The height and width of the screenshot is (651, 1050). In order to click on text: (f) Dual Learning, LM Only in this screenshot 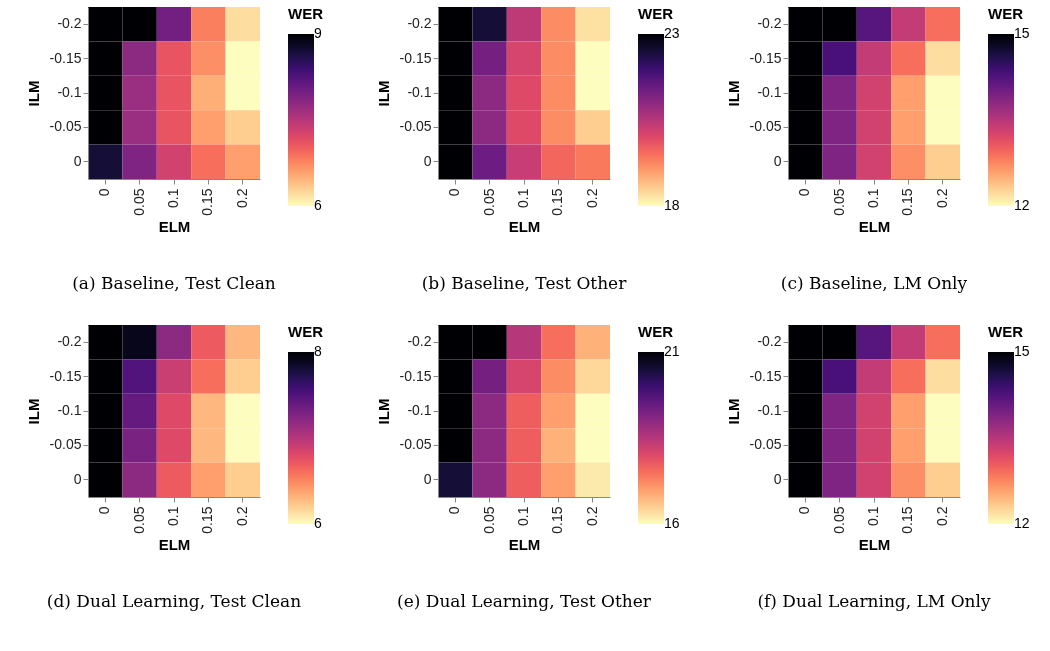, I will do `click(874, 601)`.